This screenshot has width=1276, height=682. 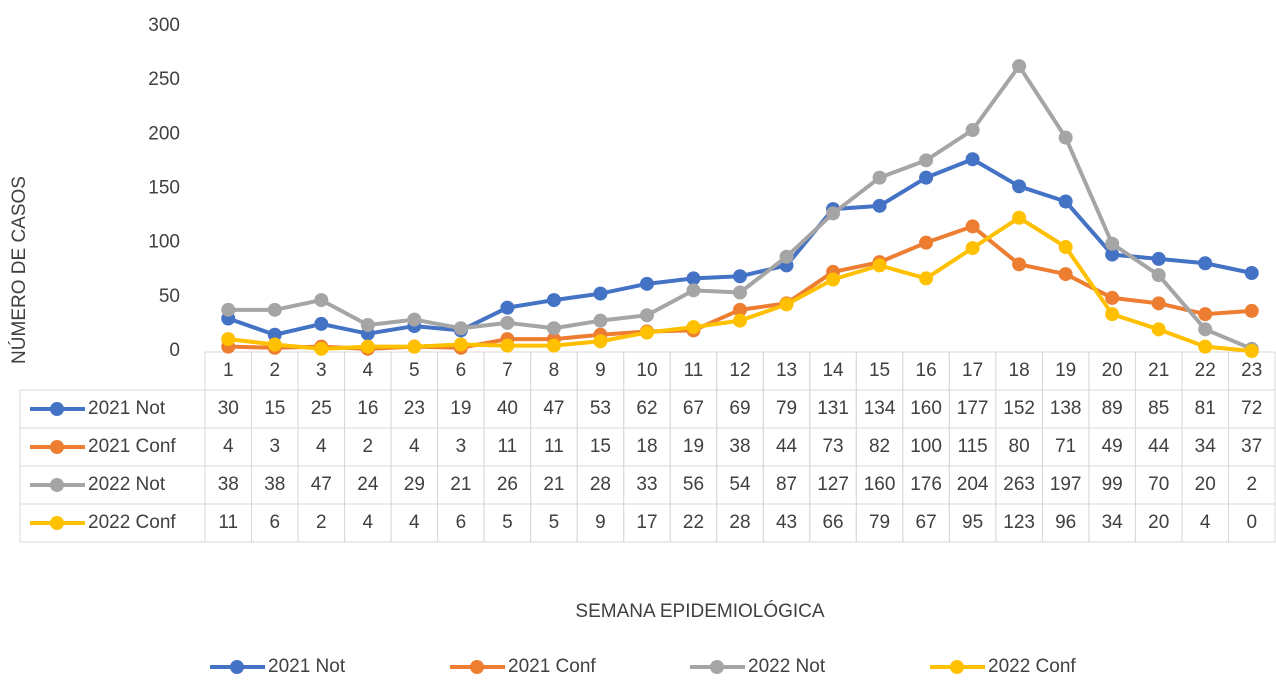 What do you see at coordinates (1112, 370) in the screenshot?
I see `x-tick-label: 20` at bounding box center [1112, 370].